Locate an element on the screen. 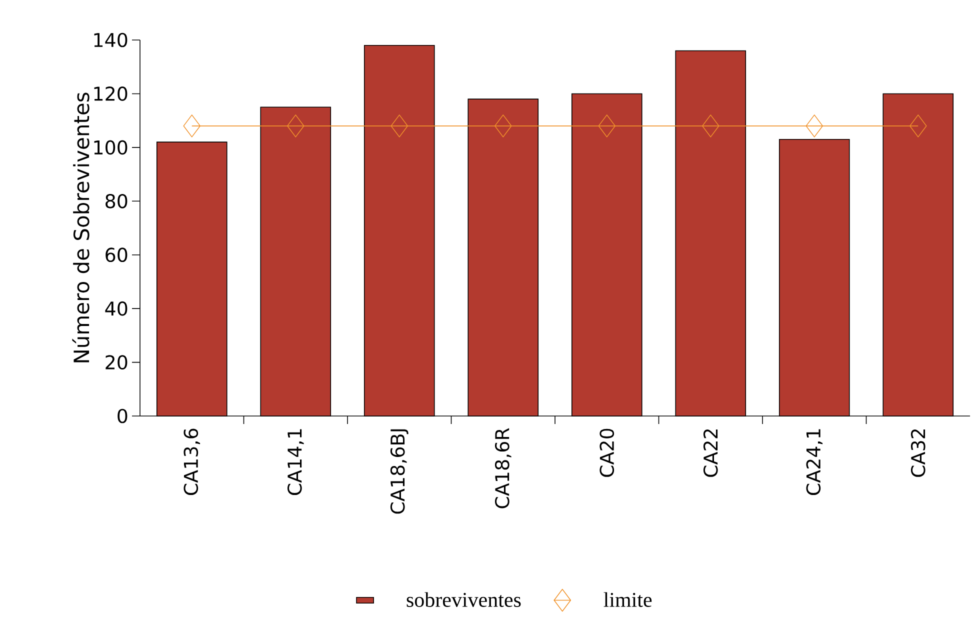 The width and height of the screenshot is (971, 622). y-tick-label: 120 is located at coordinates (111, 93).